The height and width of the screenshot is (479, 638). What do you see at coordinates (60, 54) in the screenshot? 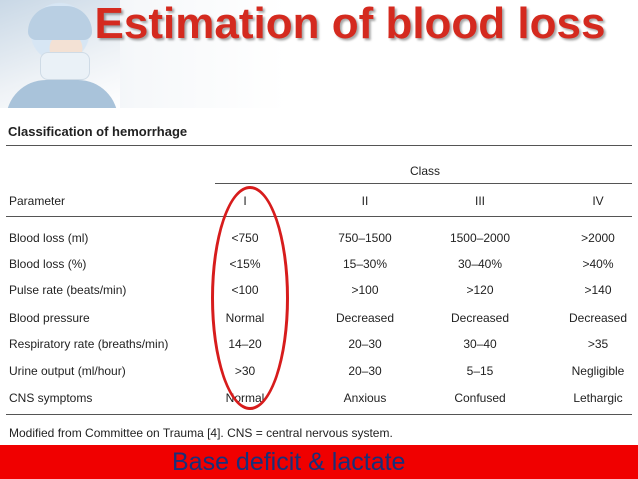
I see `surgeon-photo-icon` at bounding box center [60, 54].